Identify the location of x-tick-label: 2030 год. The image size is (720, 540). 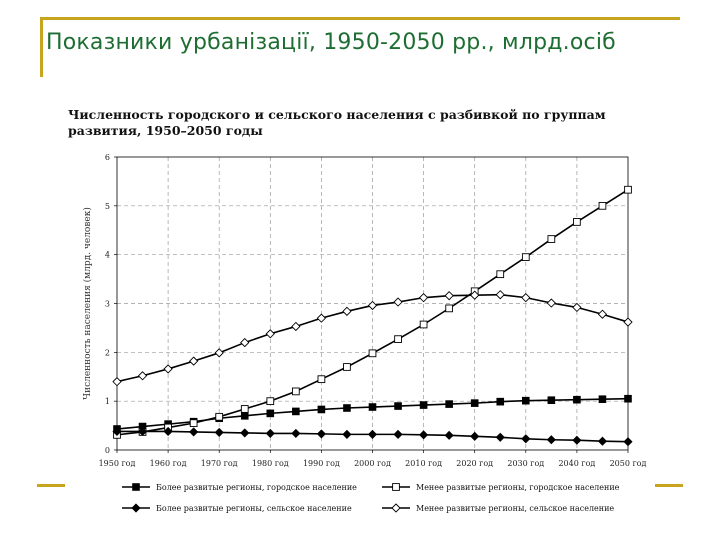
(525, 463).